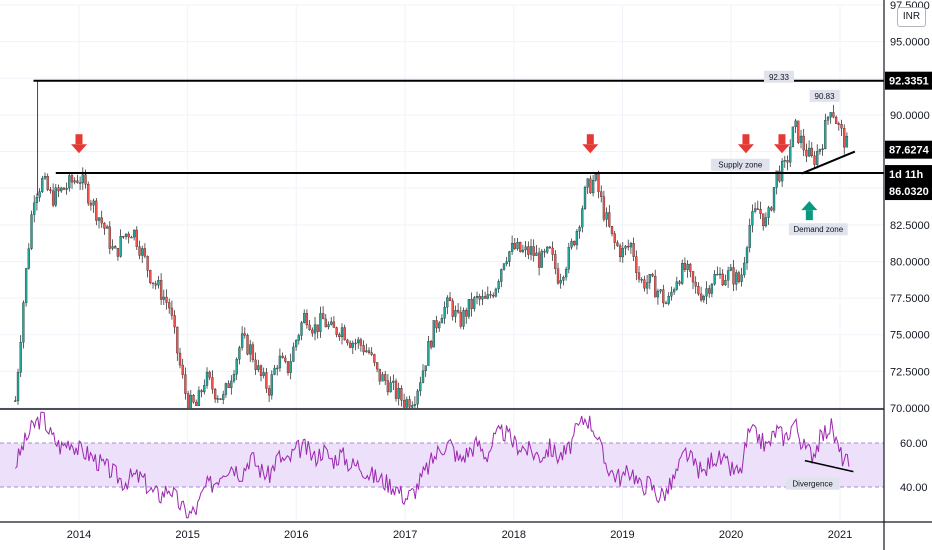  What do you see at coordinates (79, 139) in the screenshot?
I see `down-arrow-shaft` at bounding box center [79, 139].